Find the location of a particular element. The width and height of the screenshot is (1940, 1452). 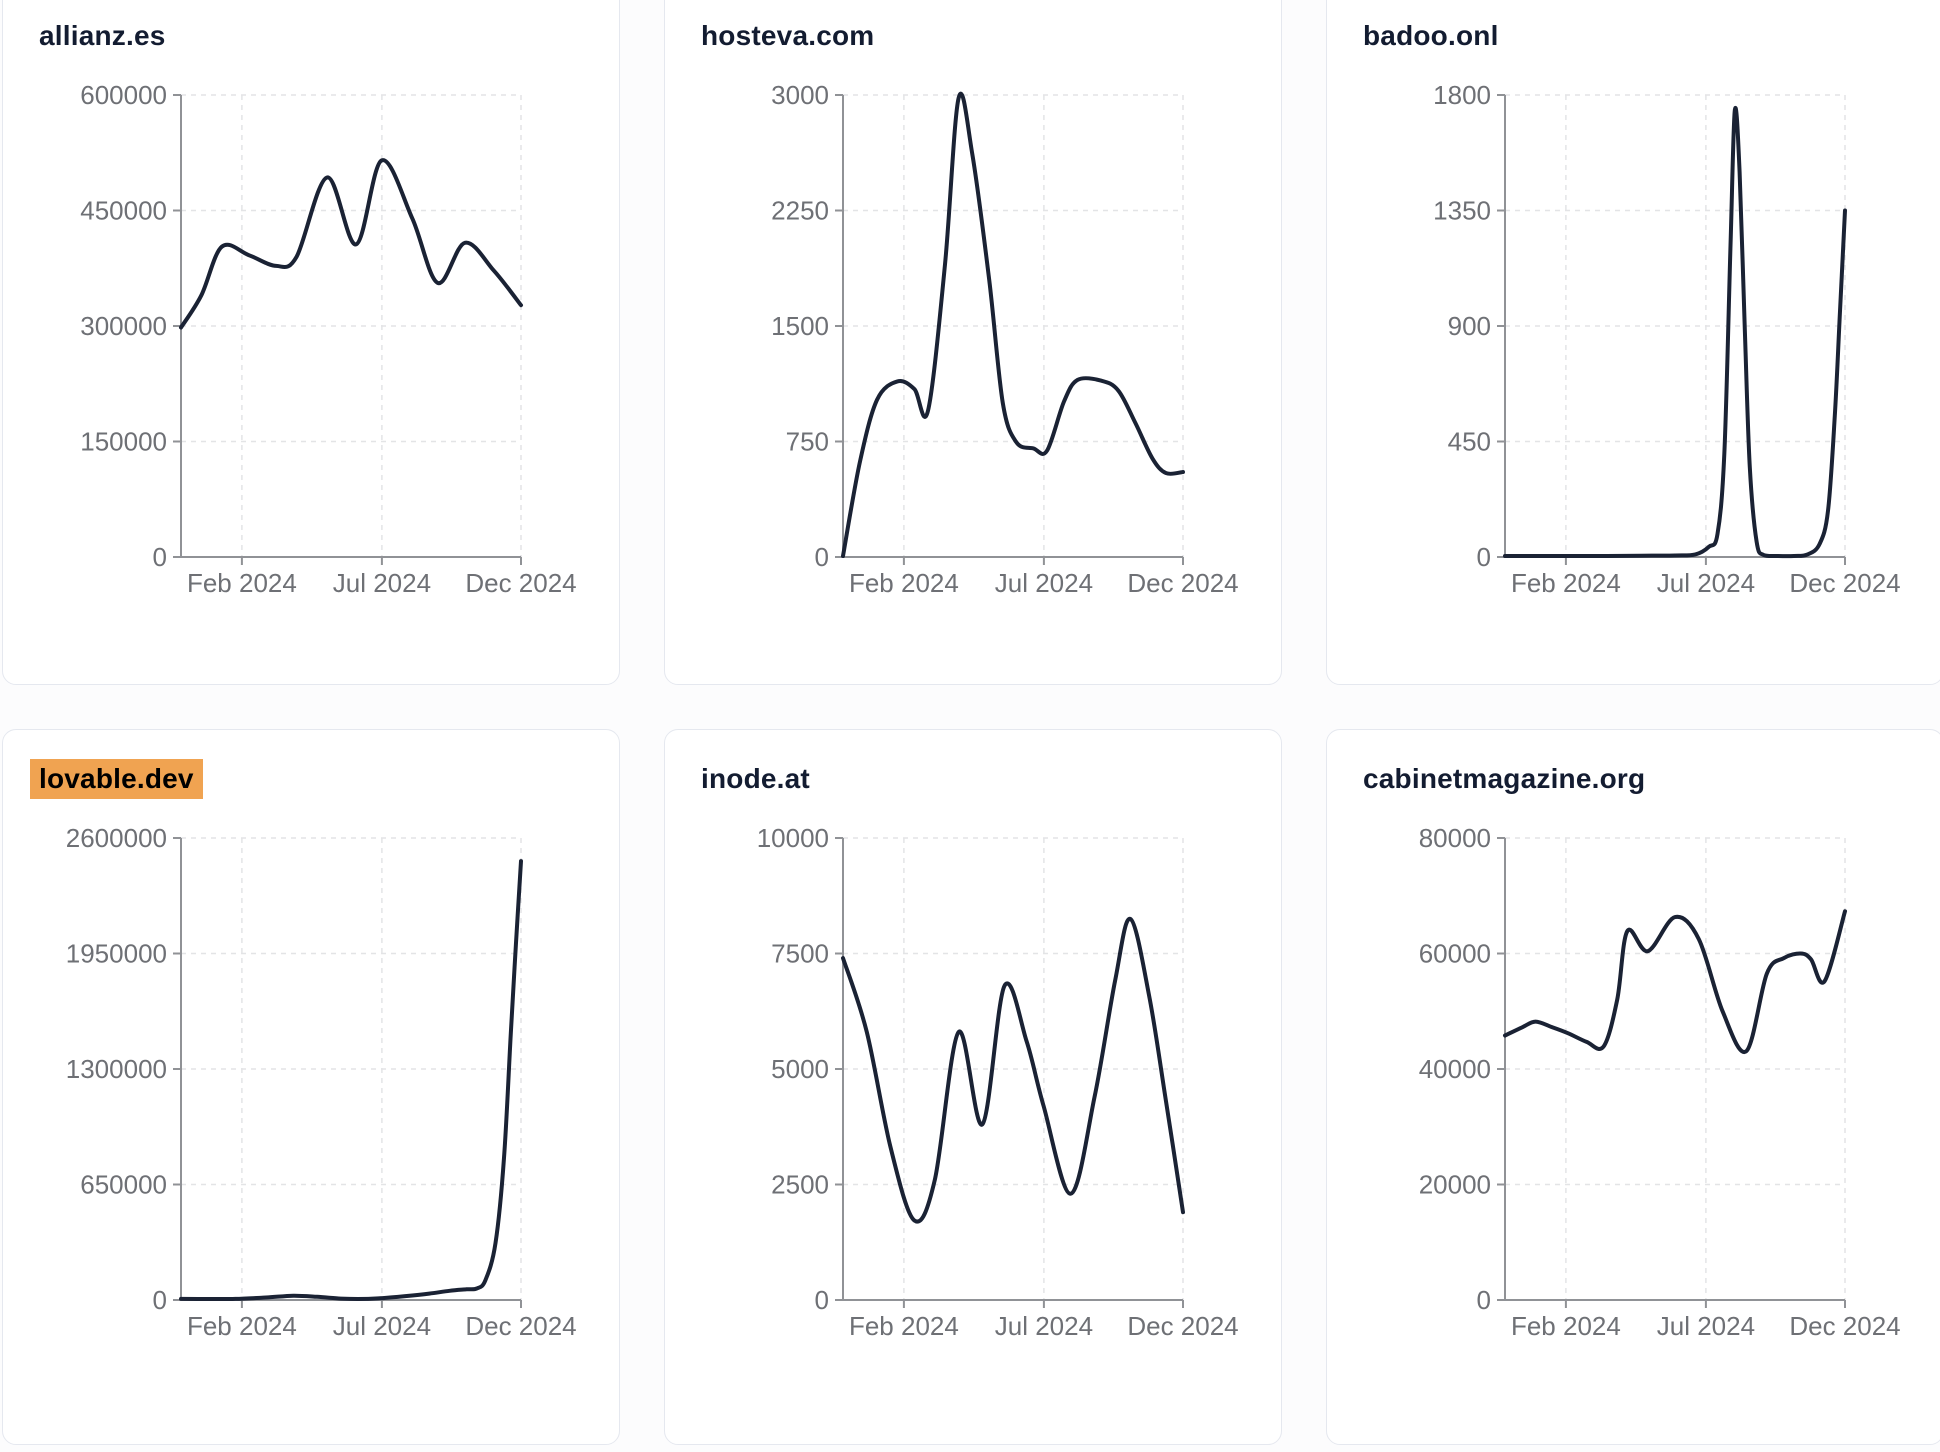

y-tick-label: 5000 is located at coordinates (800, 1069).